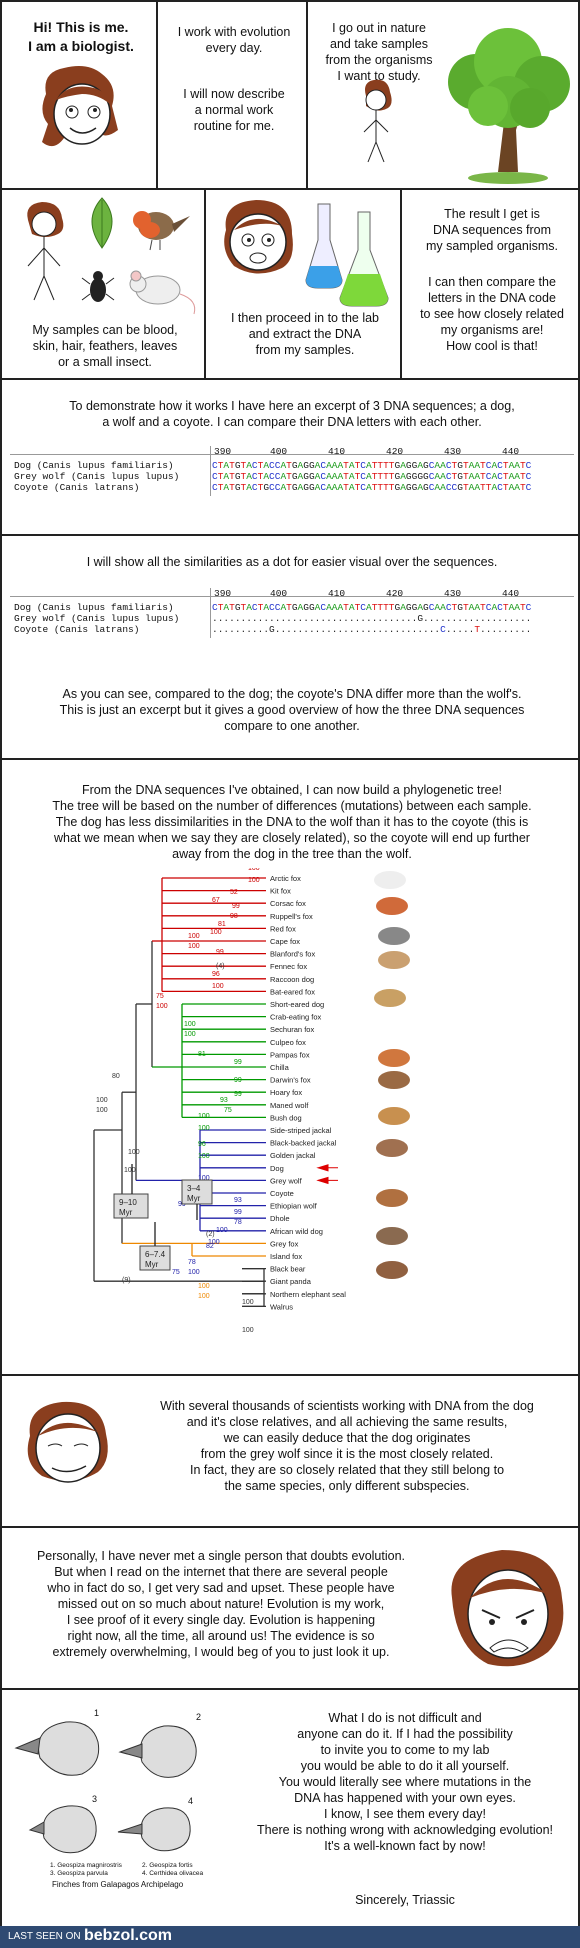 Image resolution: width=580 pixels, height=1948 pixels. Describe the element at coordinates (238, 1222) in the screenshot. I see `node-support-label: 78` at that location.